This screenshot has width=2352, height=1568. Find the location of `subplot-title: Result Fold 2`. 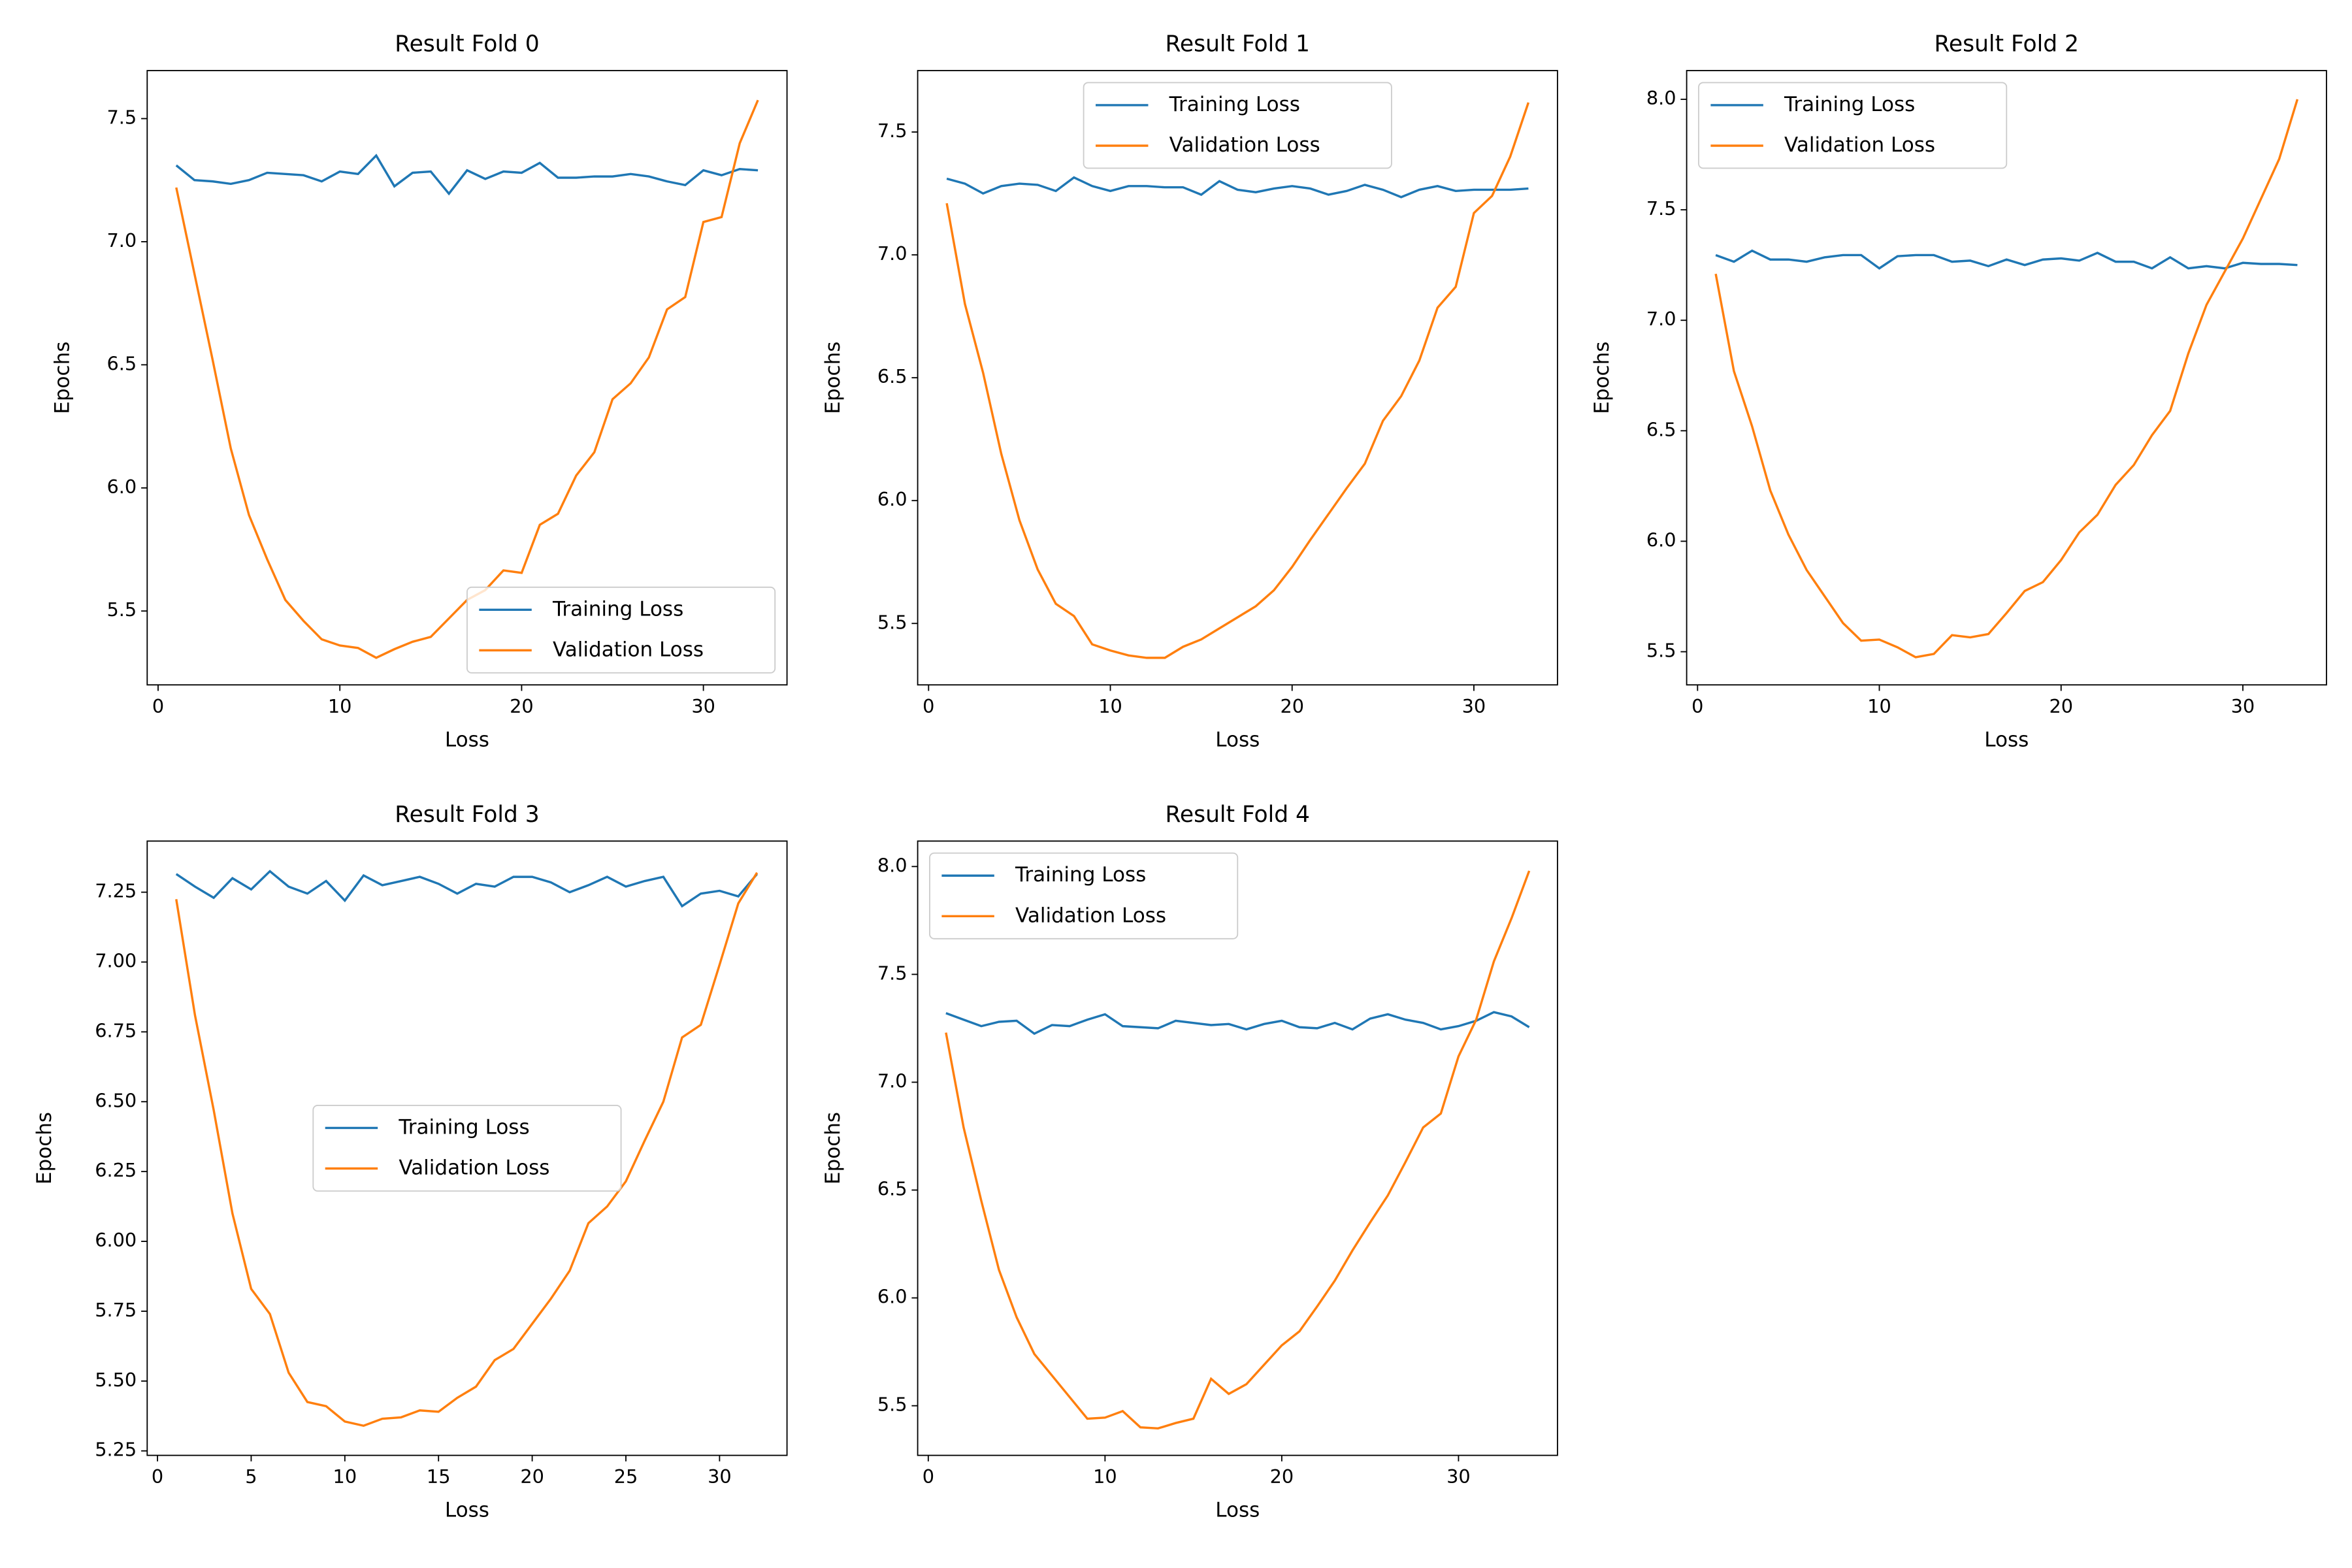

subplot-title: Result Fold 2 is located at coordinates (2007, 44).